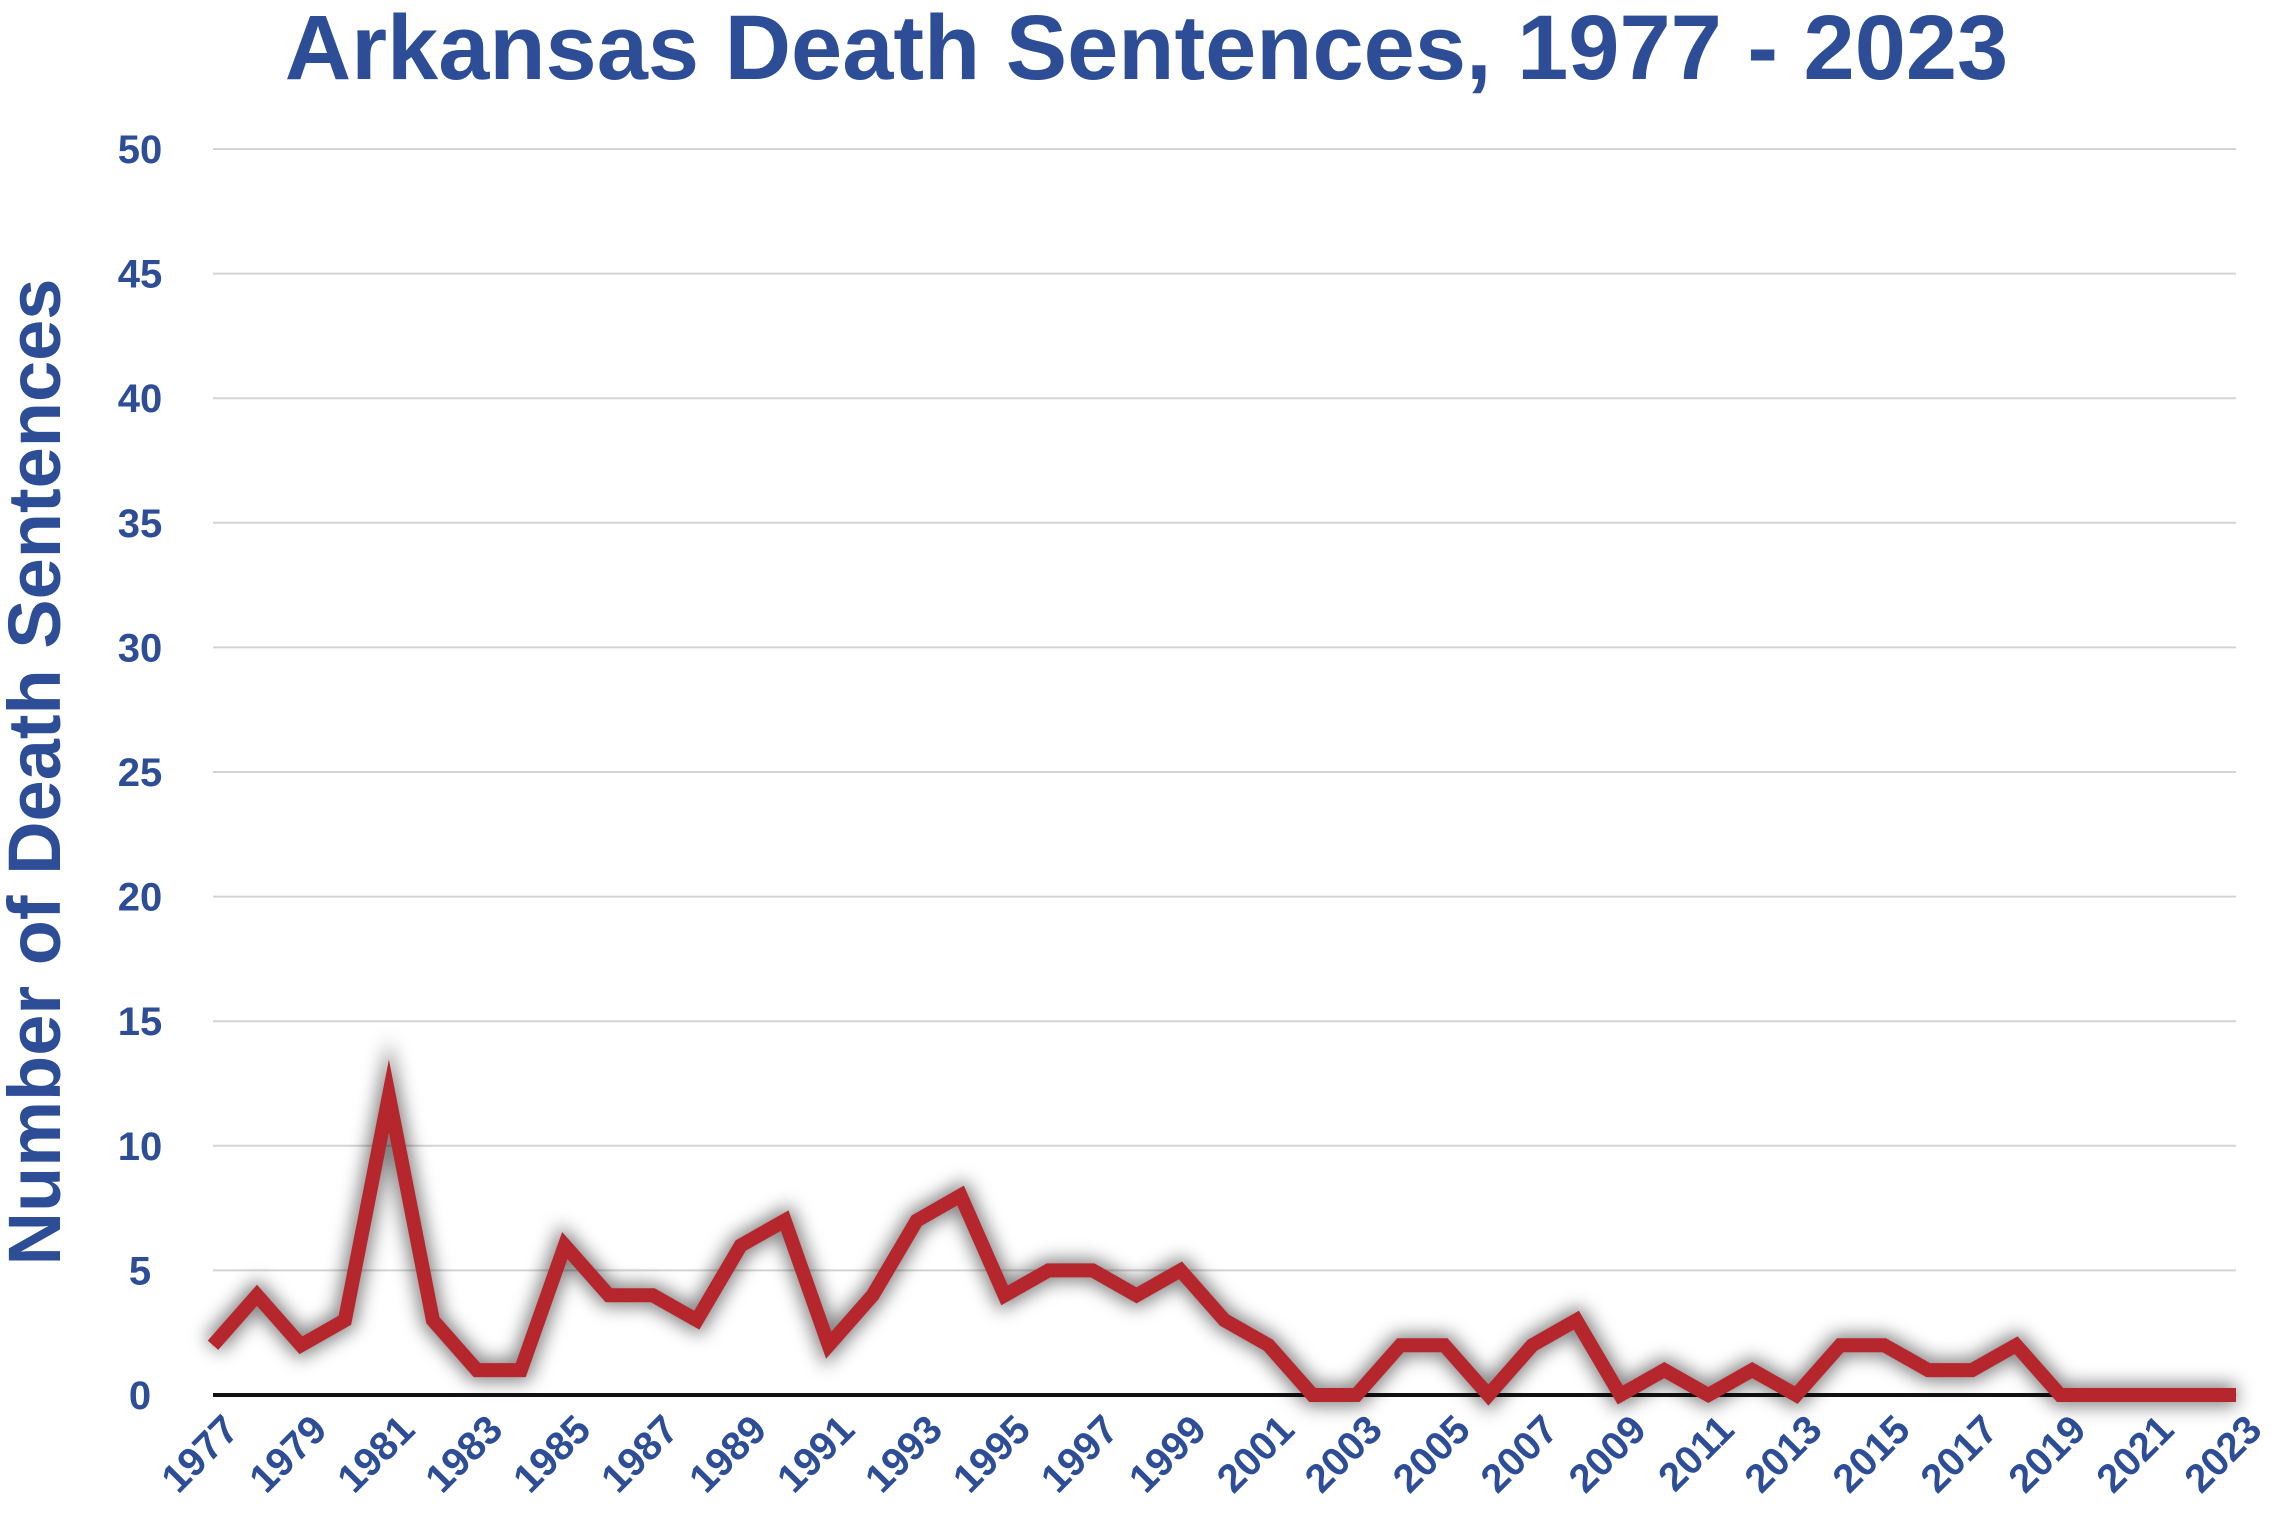  I want to click on x-tick-label: 1977, so click(200, 1454).